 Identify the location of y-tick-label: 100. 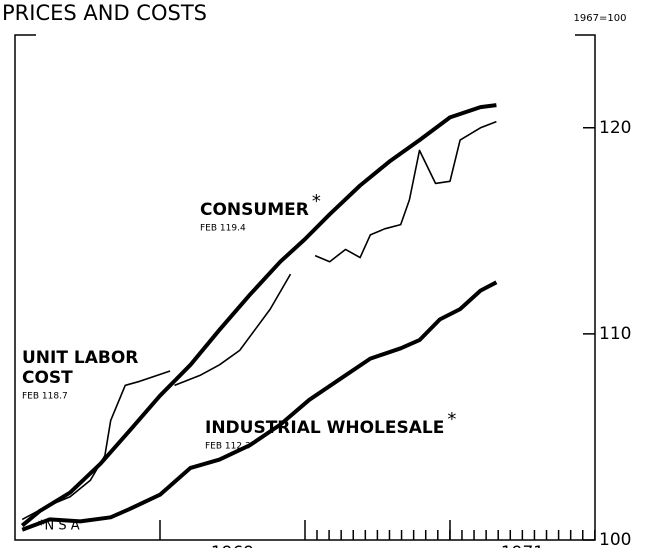
(615, 539).